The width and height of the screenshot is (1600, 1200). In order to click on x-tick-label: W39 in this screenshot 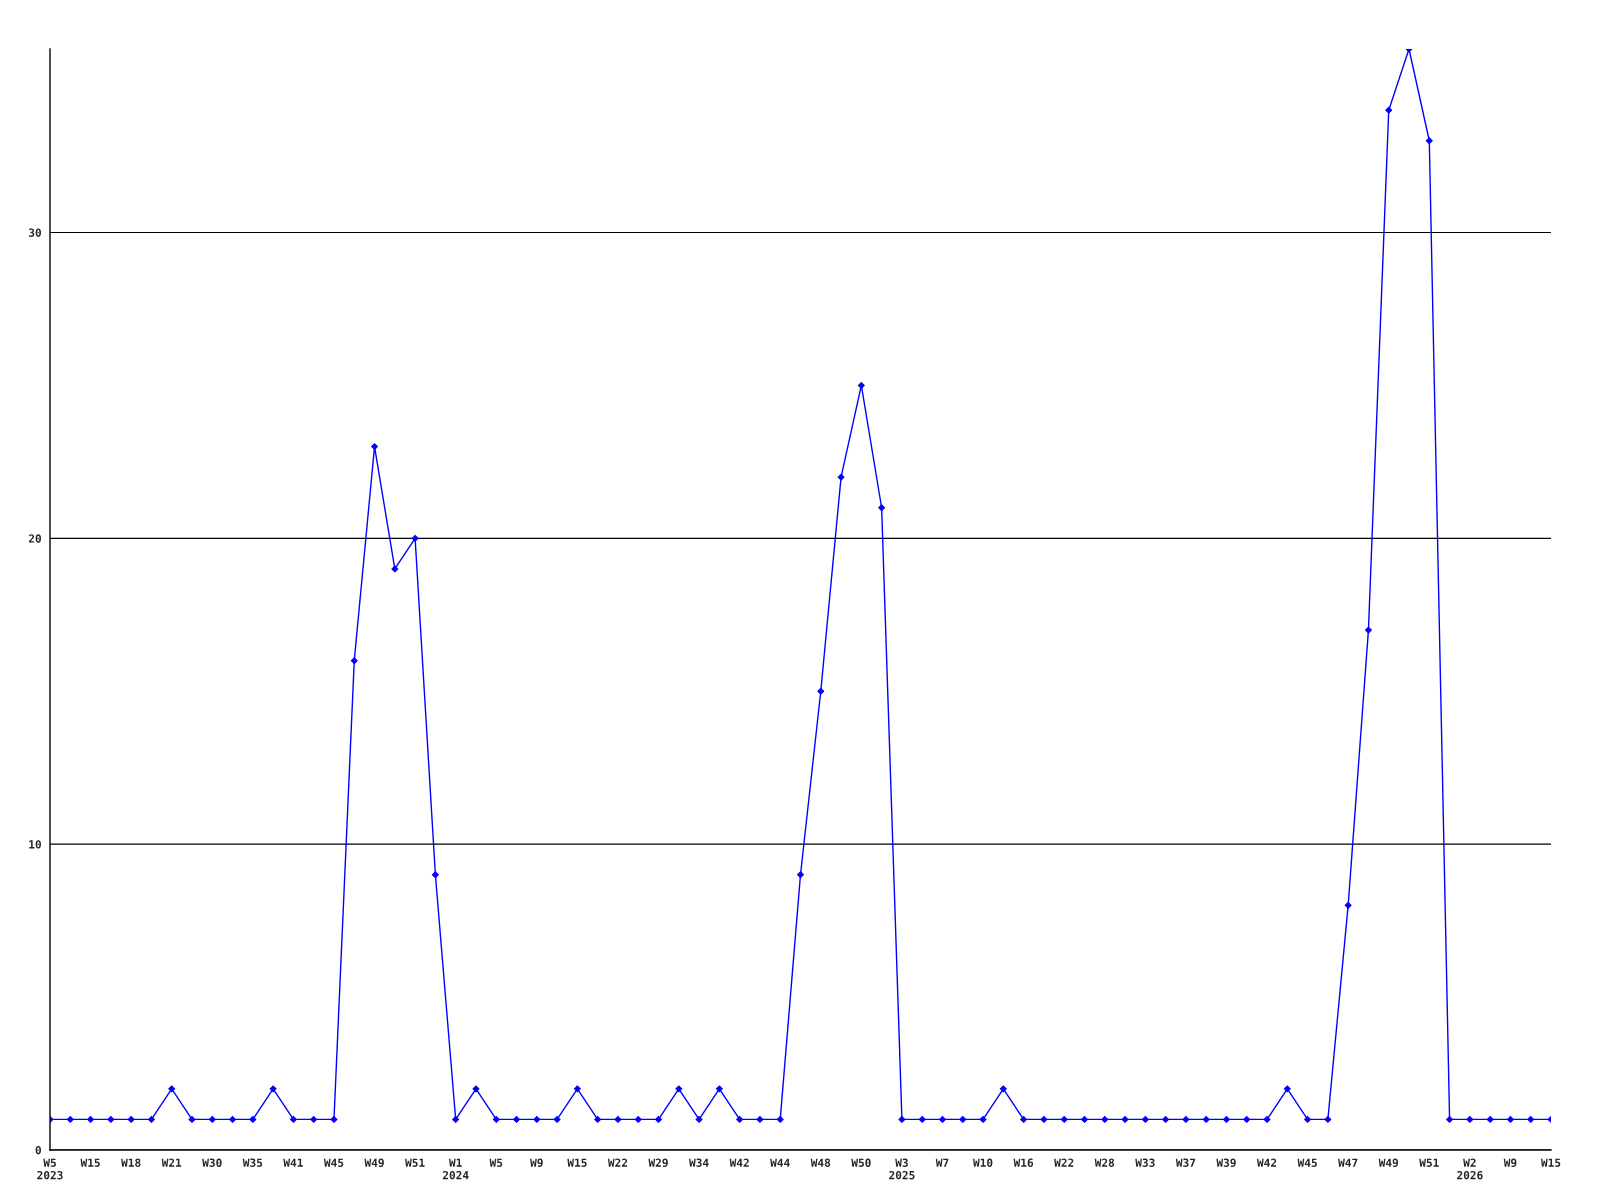, I will do `click(1226, 1162)`.